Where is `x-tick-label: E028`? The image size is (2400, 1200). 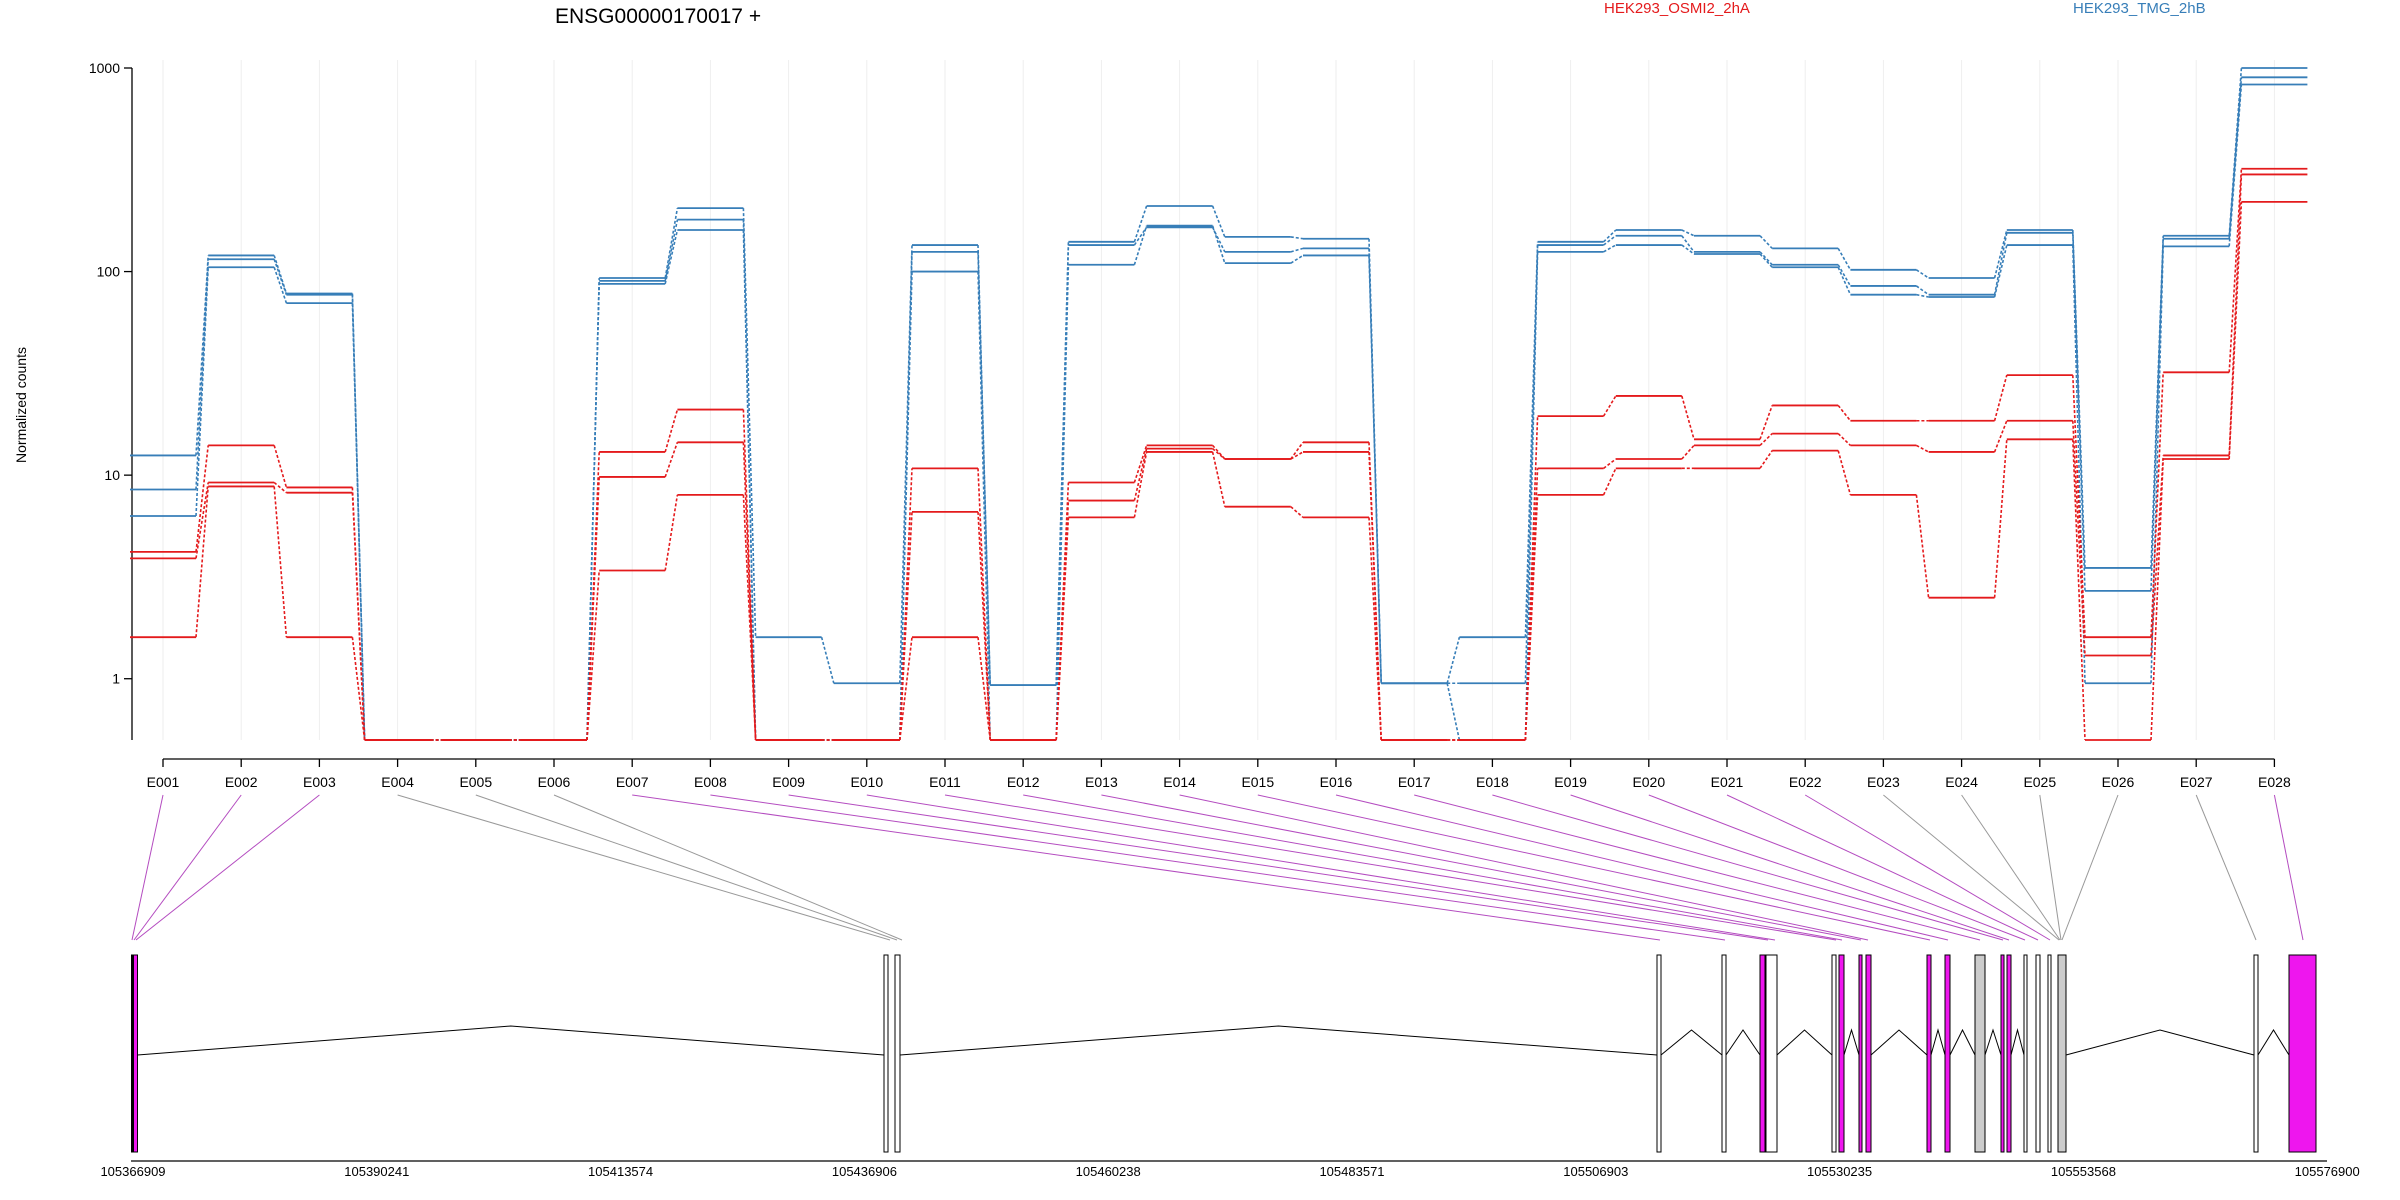 x-tick-label: E028 is located at coordinates (2274, 782).